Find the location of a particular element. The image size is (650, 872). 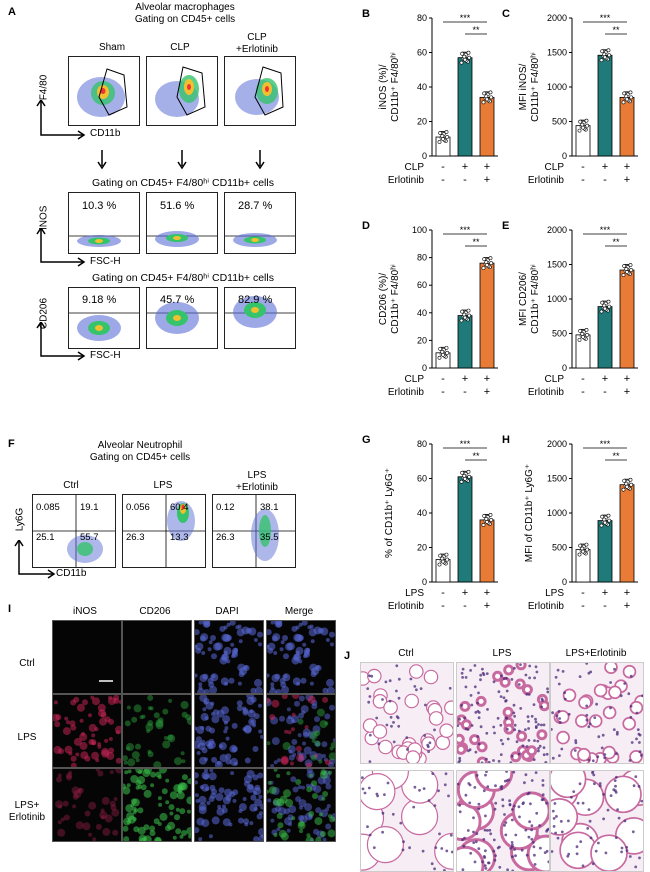

panel-b-label: B is located at coordinates (366, 14).